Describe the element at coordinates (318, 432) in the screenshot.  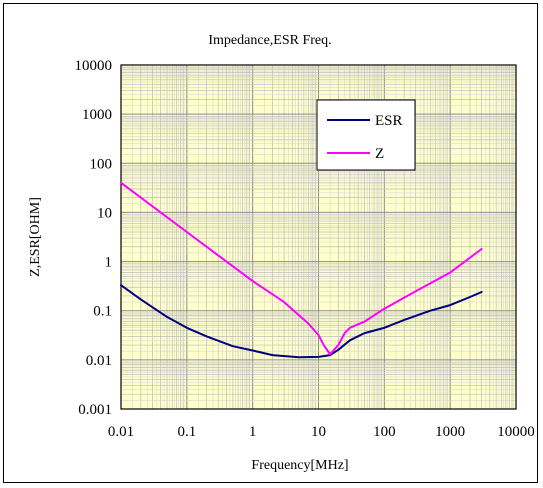
I see `x-tick-label: 10` at that location.